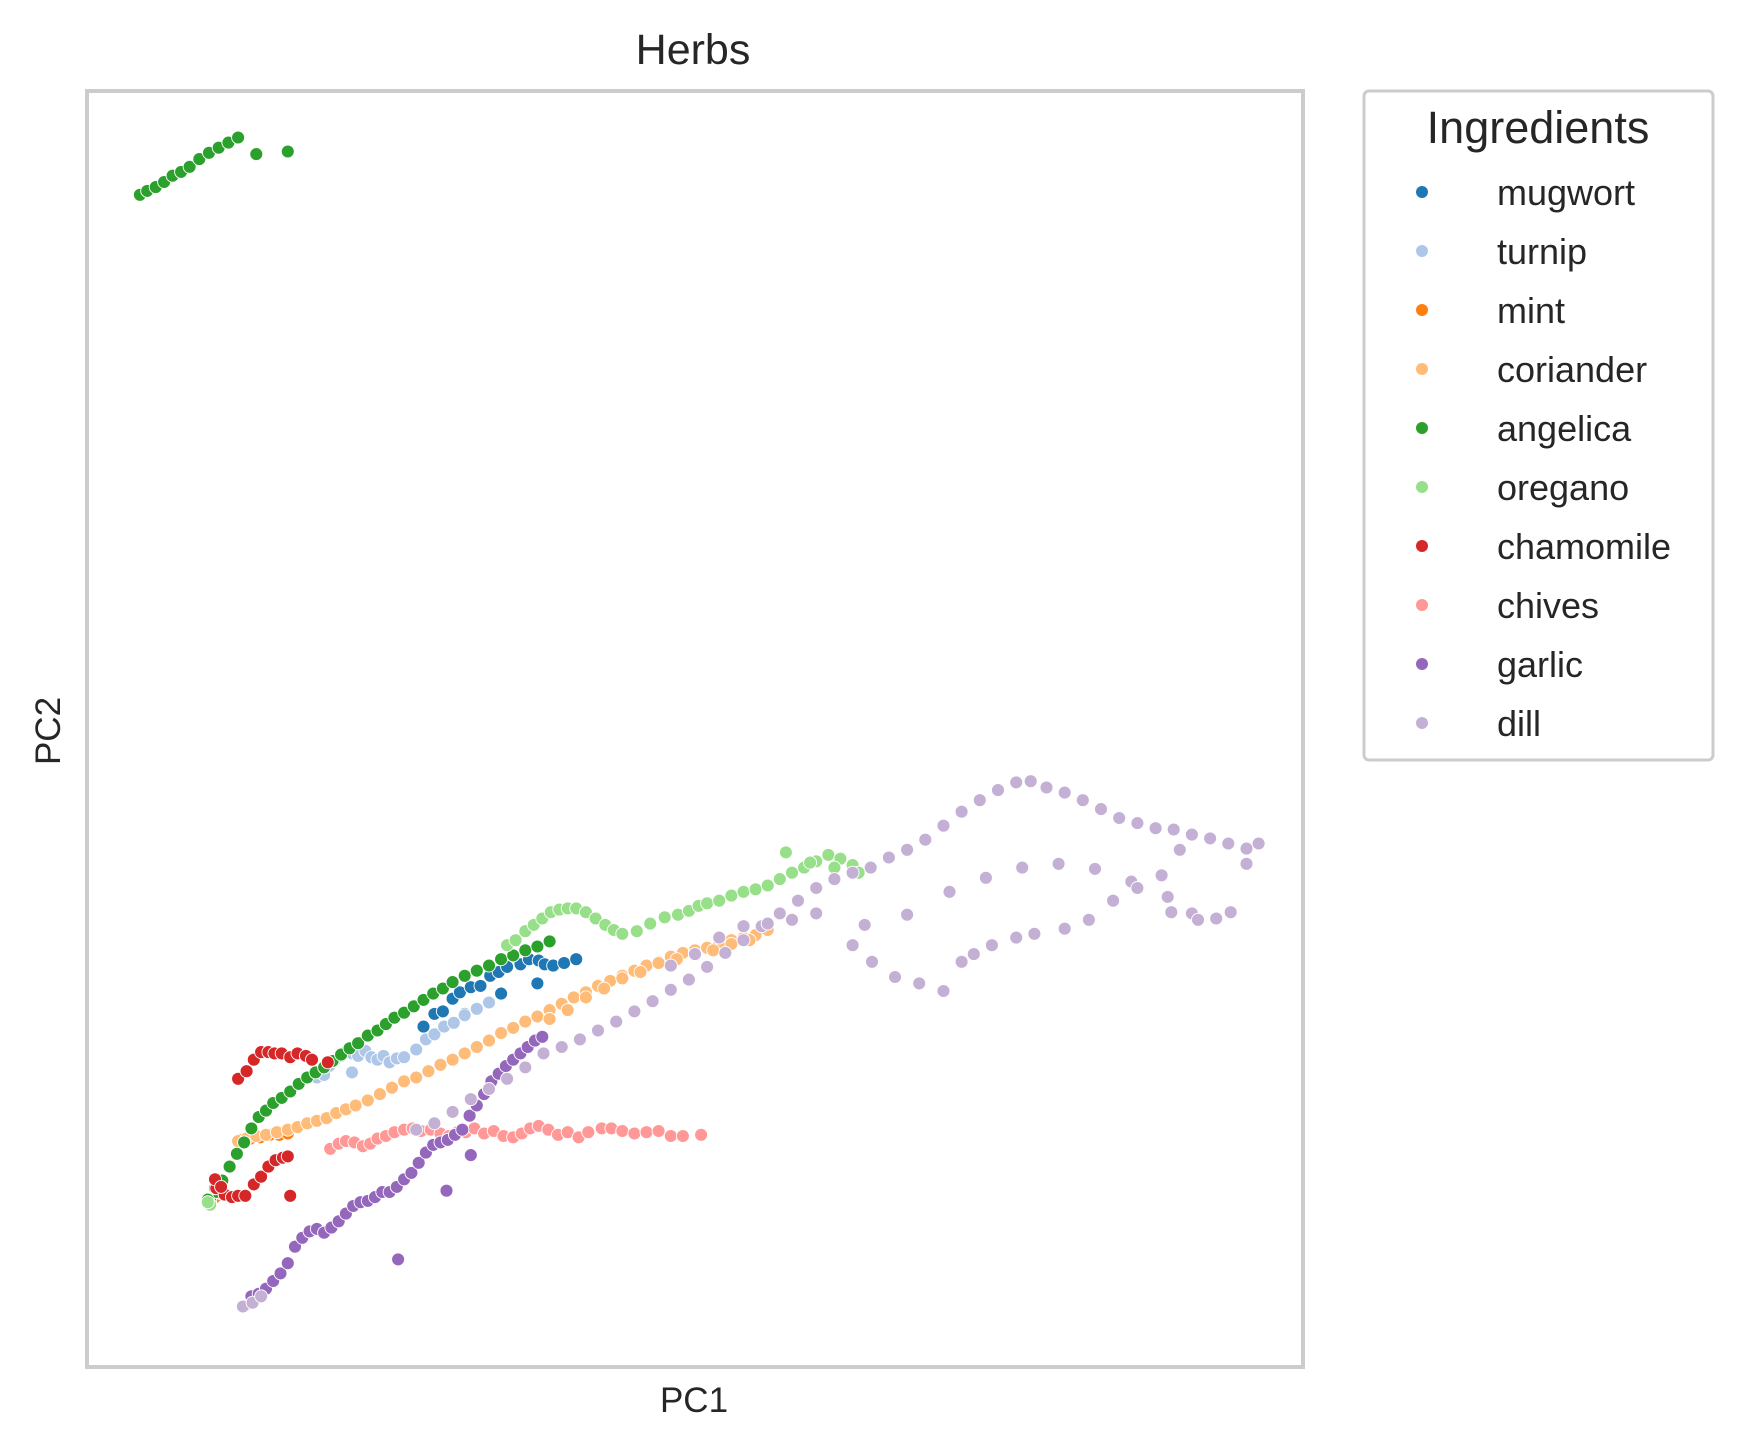  Describe the element at coordinates (1566, 192) in the screenshot. I see `legend-label: mugwort` at that location.